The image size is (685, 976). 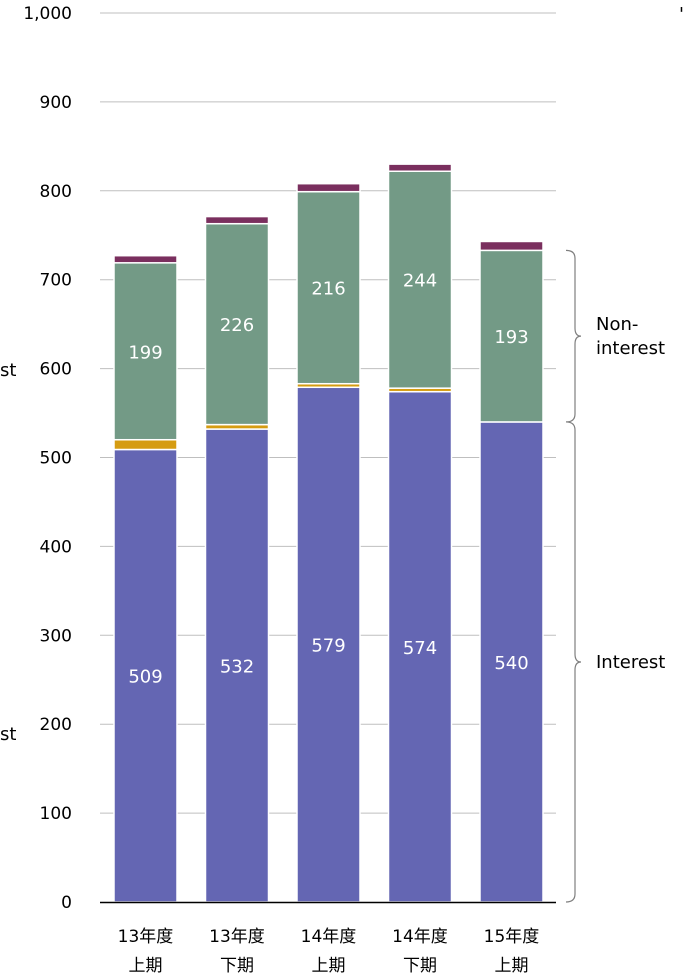 I want to click on bar-value-label: 509, so click(x=145, y=677).